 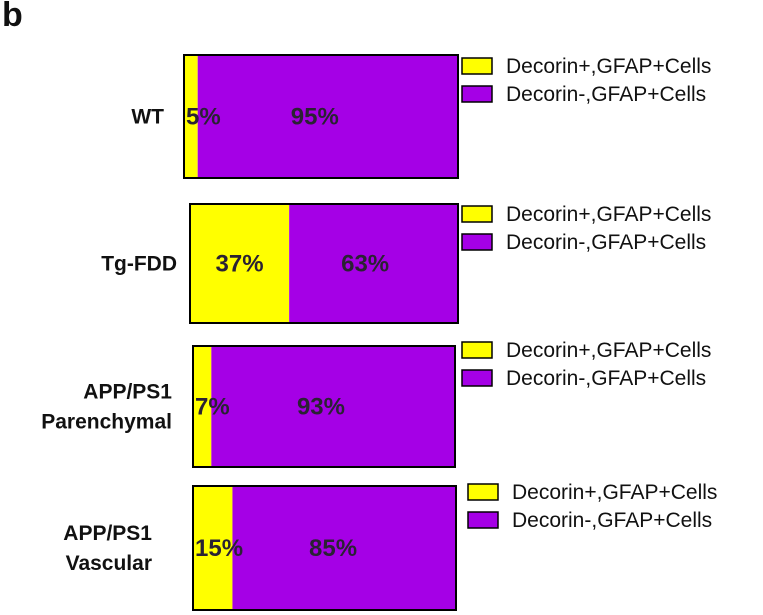 I want to click on data-label-negative: 85%, so click(x=333, y=548).